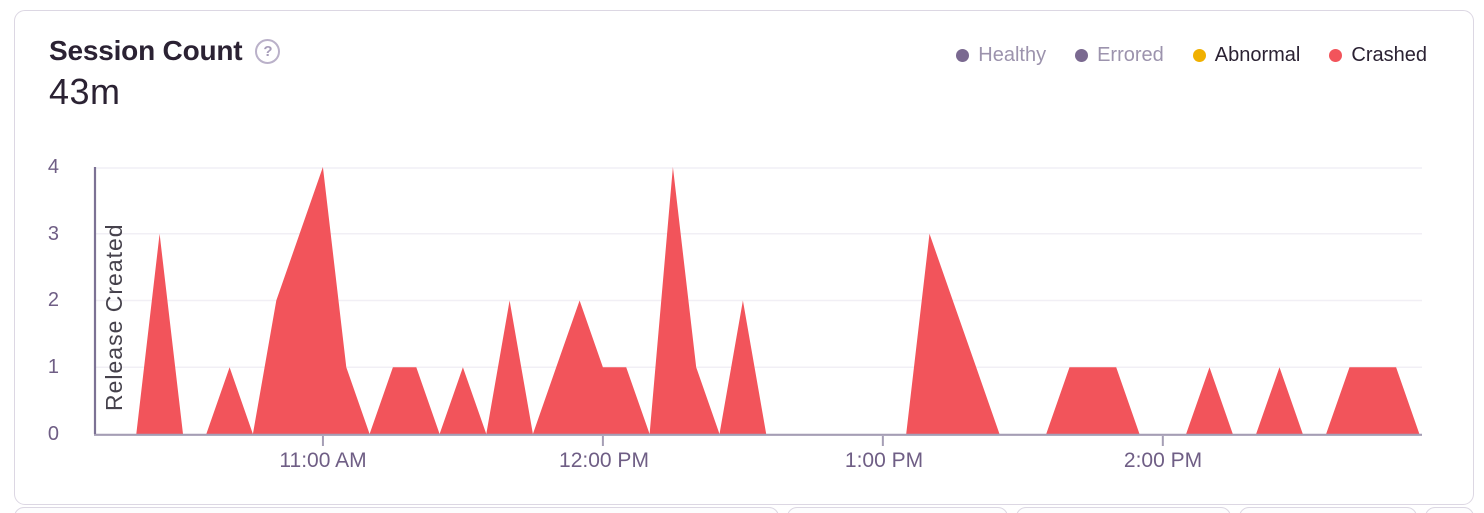 This screenshot has height=513, width=1484. Describe the element at coordinates (1389, 55) in the screenshot. I see `legend-label: Crashed` at that location.